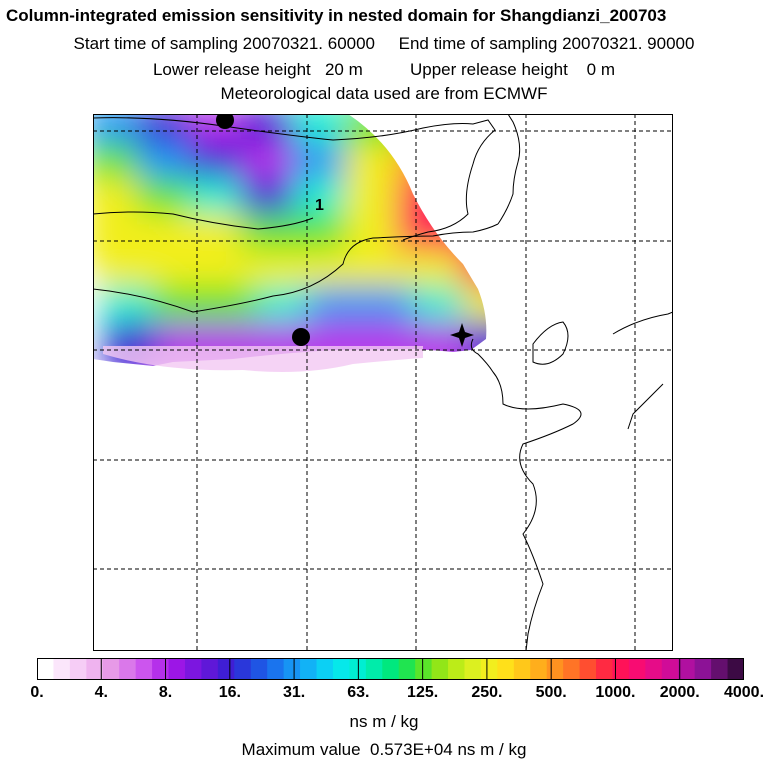 This screenshot has height=768, width=768. What do you see at coordinates (165, 692) in the screenshot?
I see `colorbar-tick-label: 8.` at bounding box center [165, 692].